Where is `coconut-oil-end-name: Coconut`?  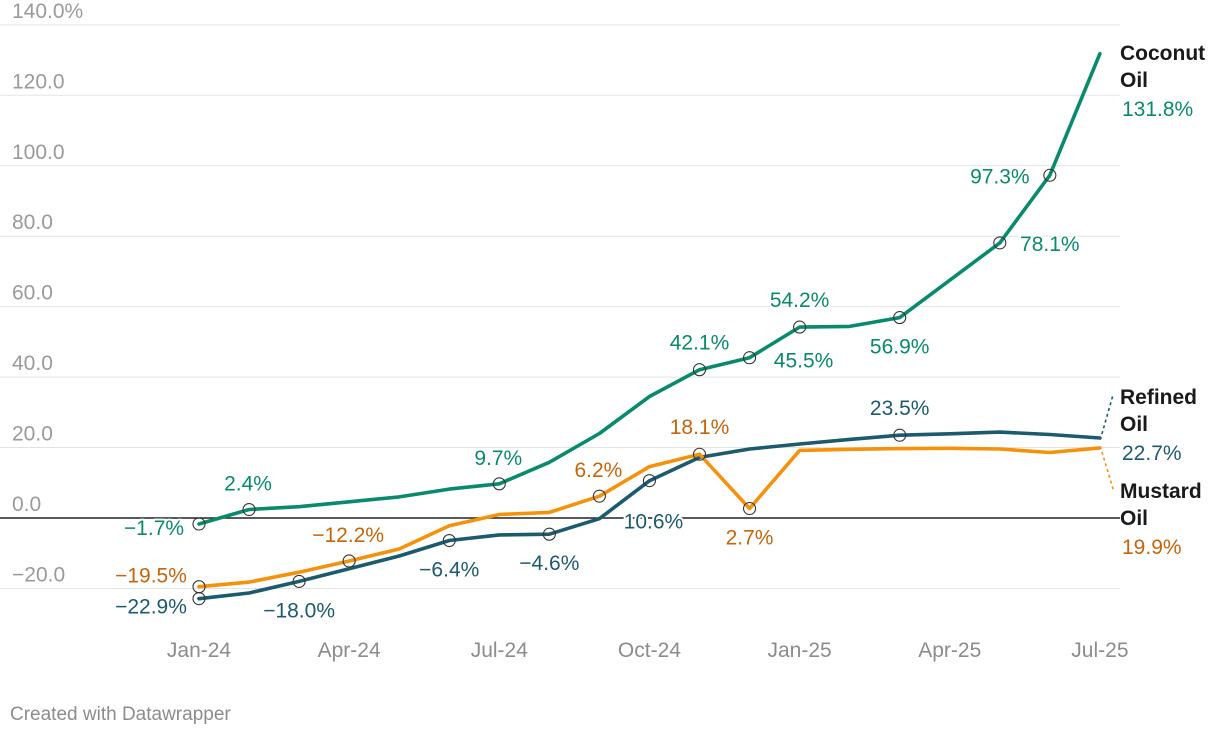
coconut-oil-end-name: Coconut is located at coordinates (1162, 53).